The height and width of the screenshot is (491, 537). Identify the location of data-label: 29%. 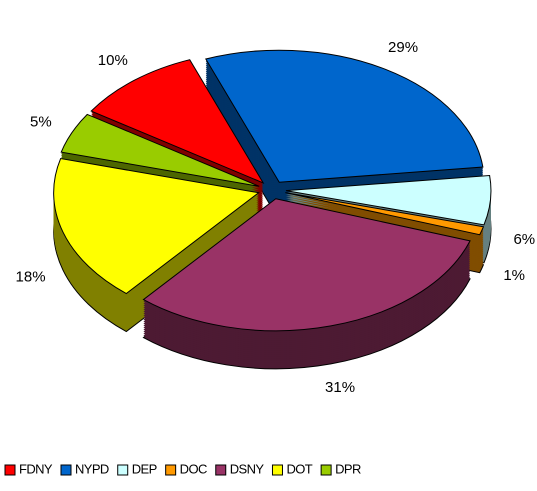
(403, 47).